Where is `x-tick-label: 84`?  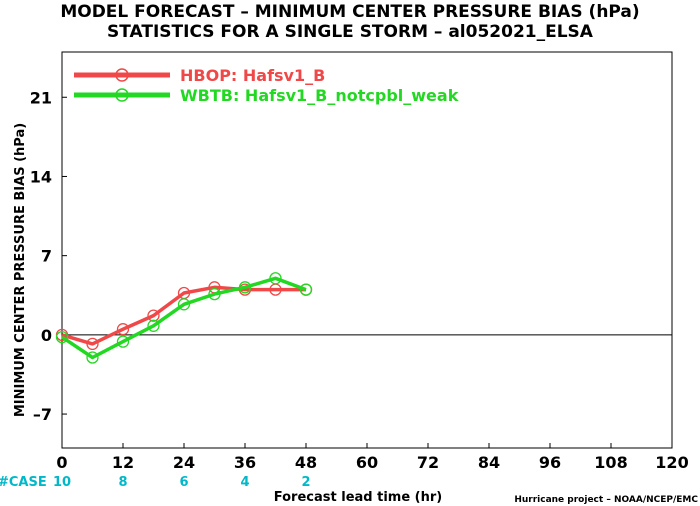
x-tick-label: 84 is located at coordinates (489, 462).